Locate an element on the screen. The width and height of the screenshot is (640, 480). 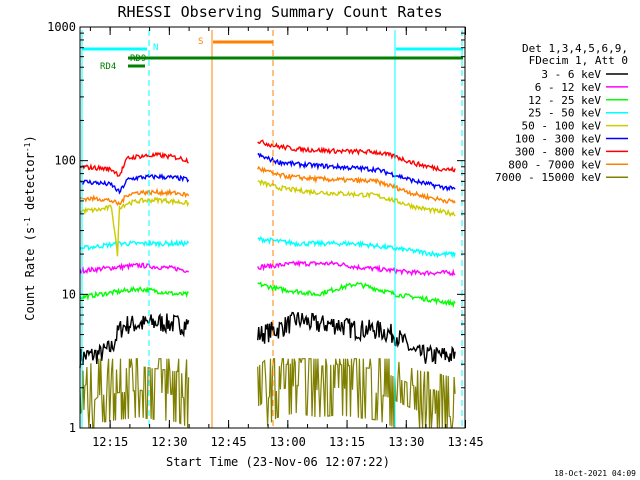
chart-title: RHESSI Observing Summary Count Rates is located at coordinates (279, 12).